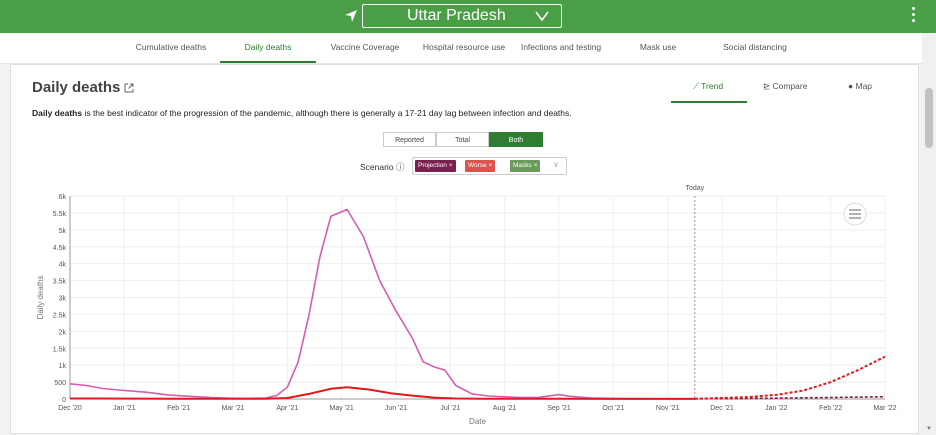  I want to click on x-tick-label: Oct '21, so click(613, 408).